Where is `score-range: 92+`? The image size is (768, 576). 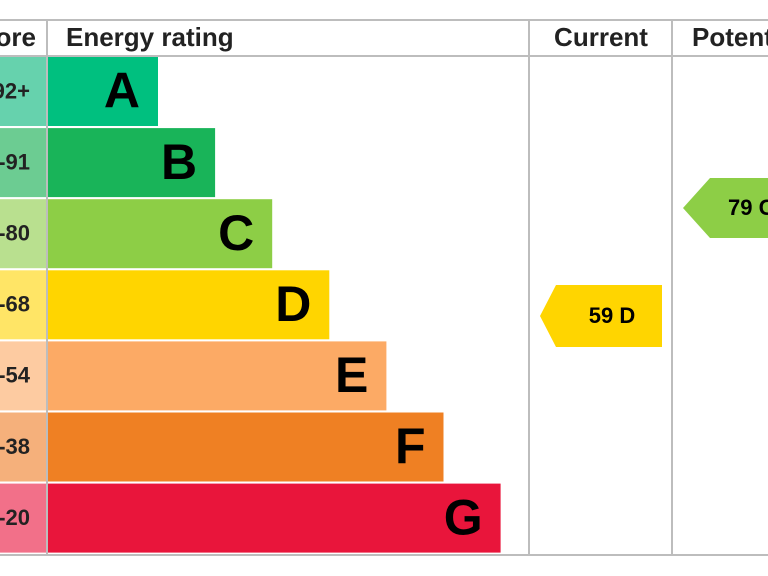
score-range: 92+ is located at coordinates (15, 90).